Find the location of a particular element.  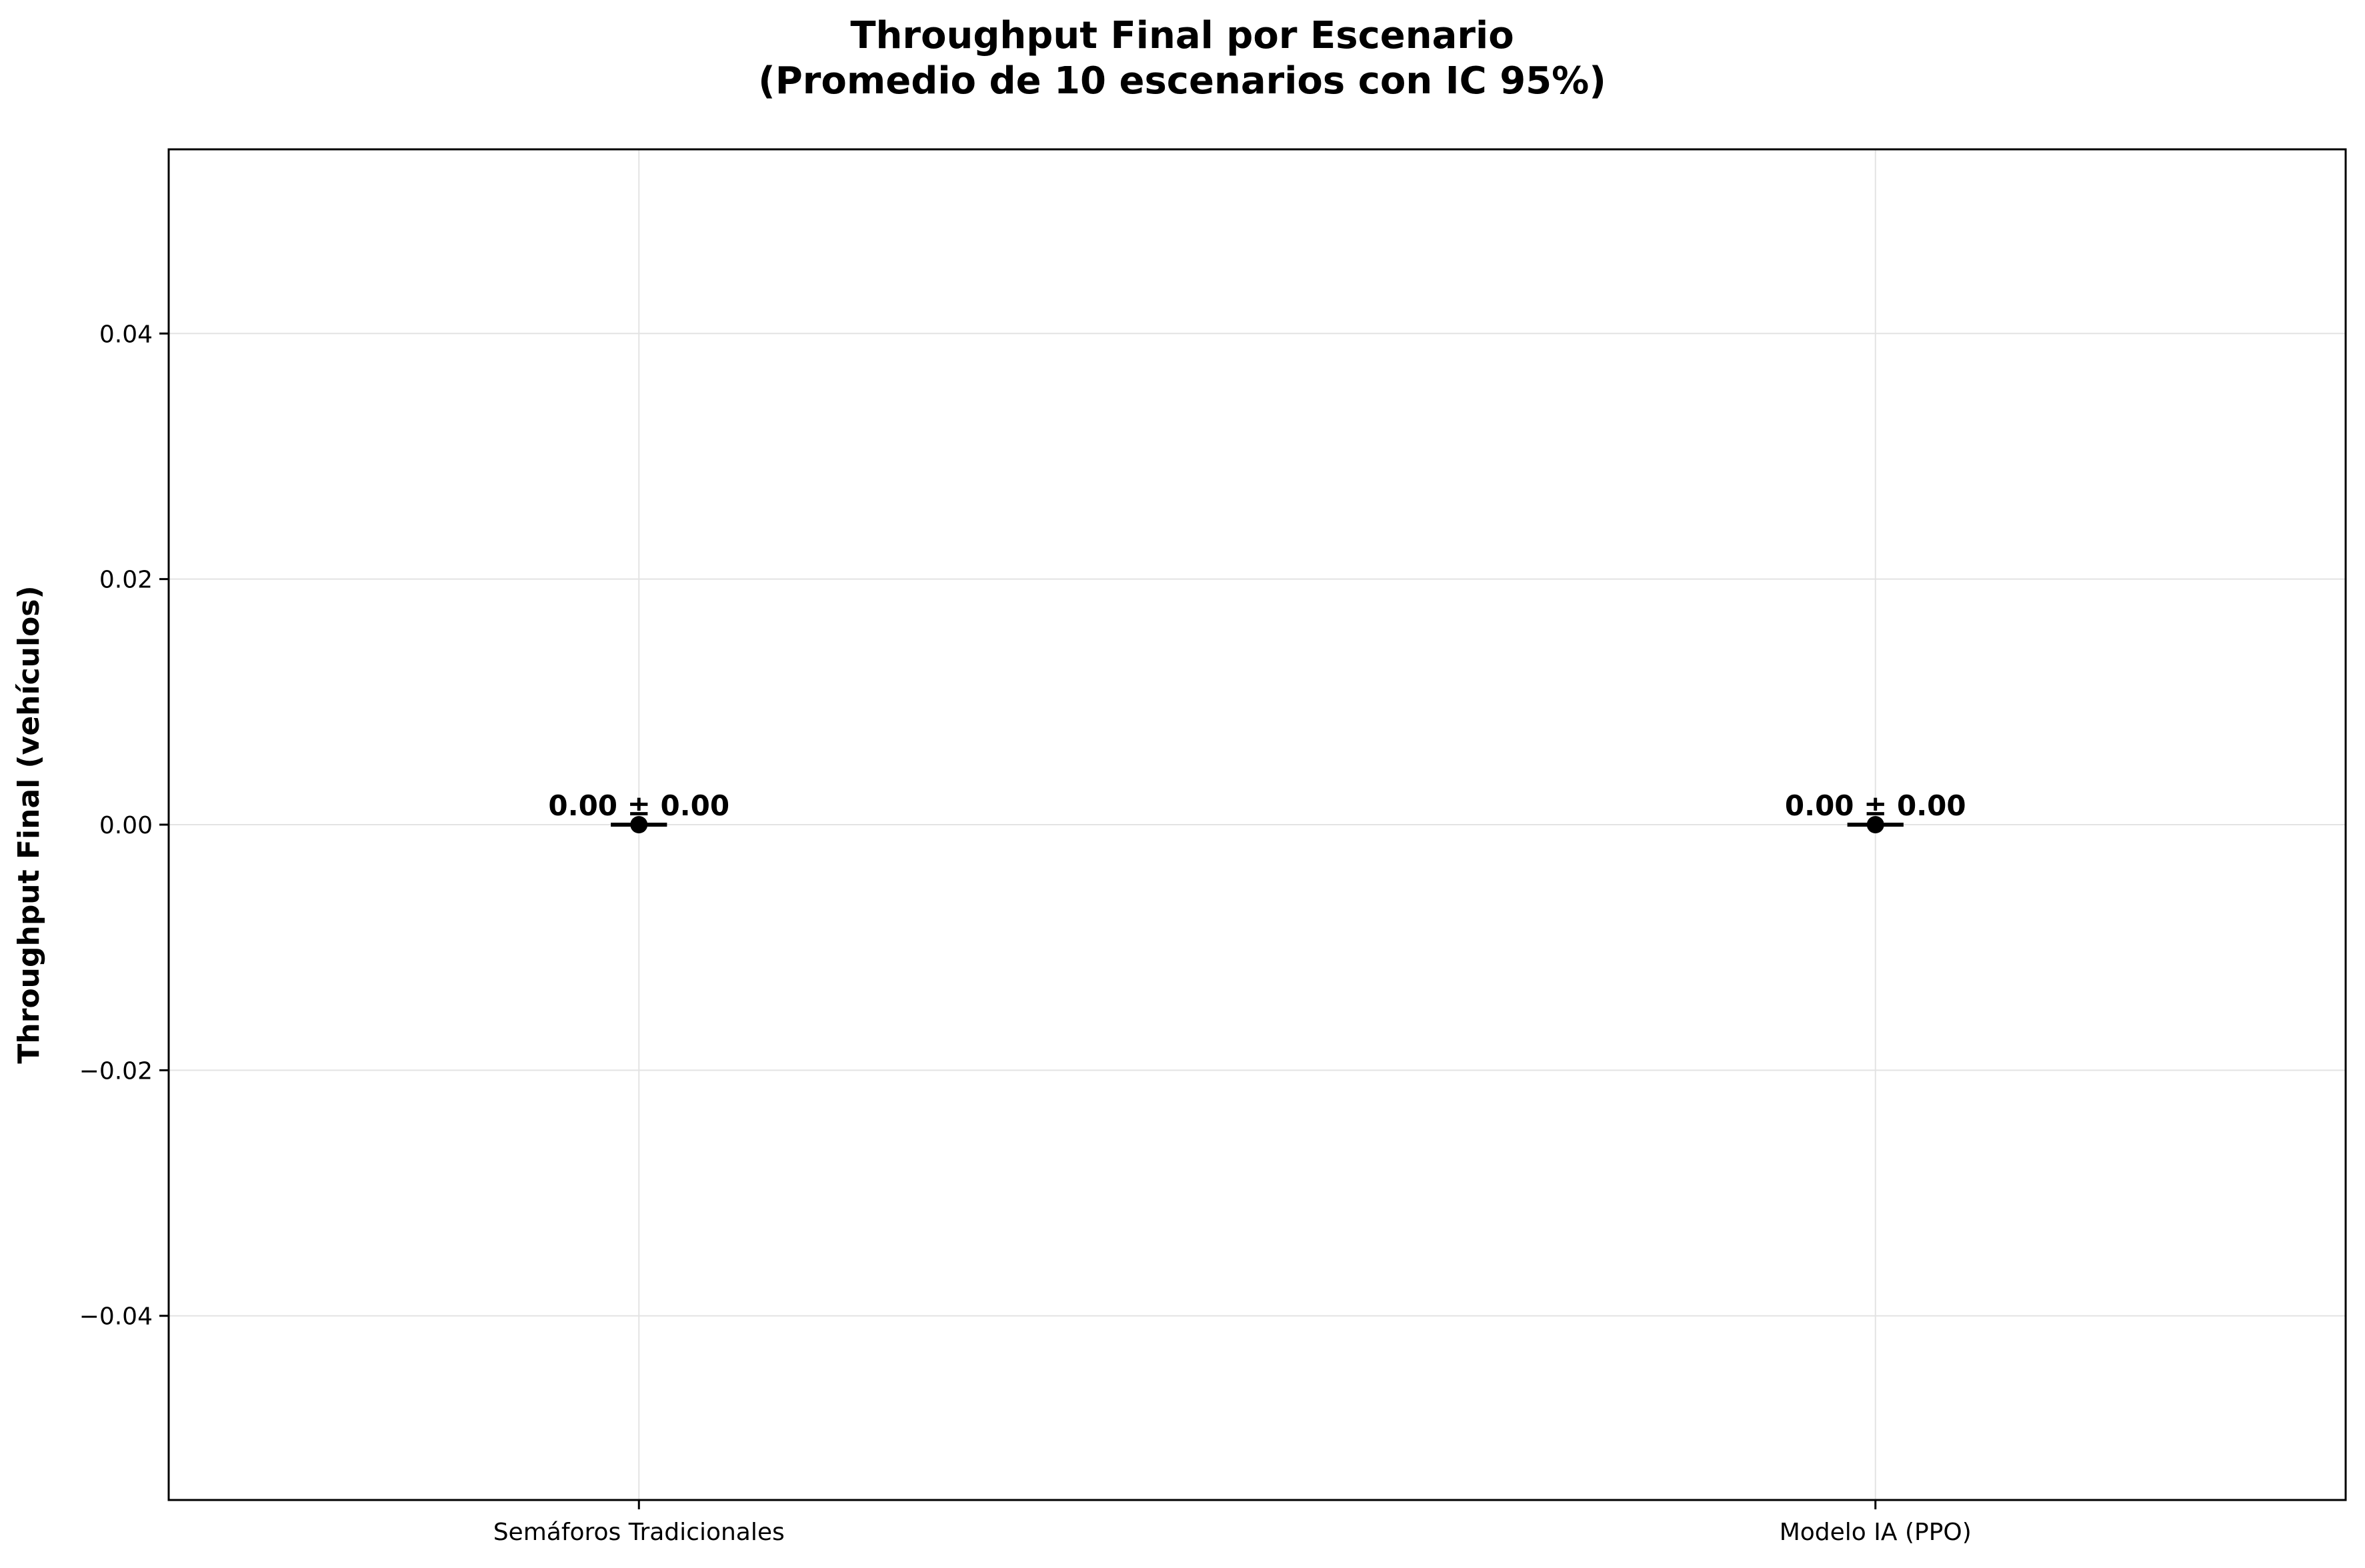

y-tick-label: −0.04 is located at coordinates (116, 1317).